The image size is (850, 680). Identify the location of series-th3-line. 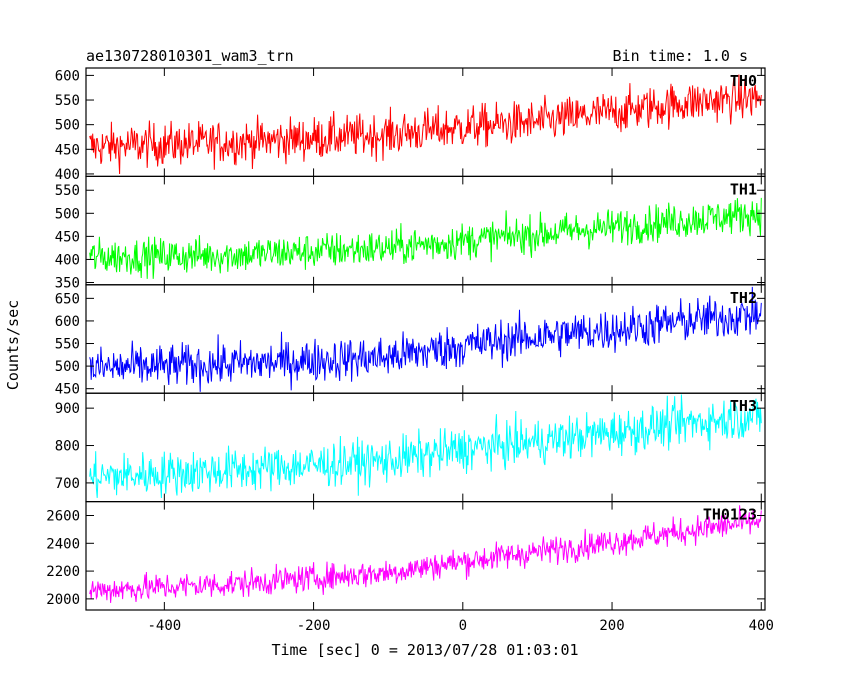
(425, 446).